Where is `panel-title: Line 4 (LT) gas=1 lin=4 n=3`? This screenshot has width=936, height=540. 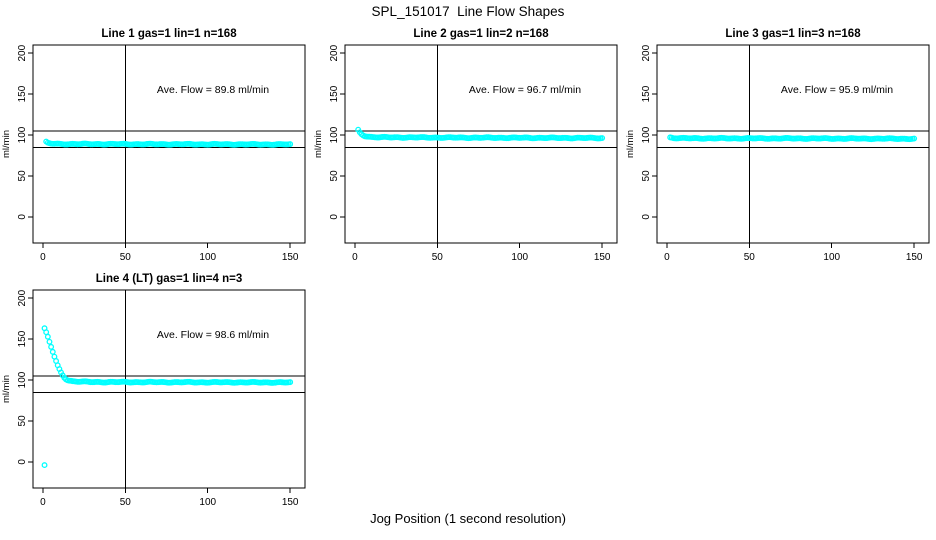 panel-title: Line 4 (LT) gas=1 lin=4 n=3 is located at coordinates (169, 279).